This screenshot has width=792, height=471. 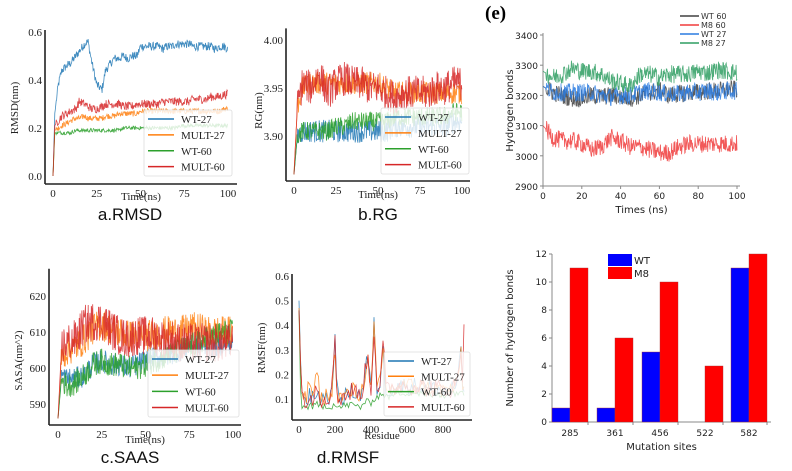 I want to click on legend-label: M8, so click(x=641, y=274).